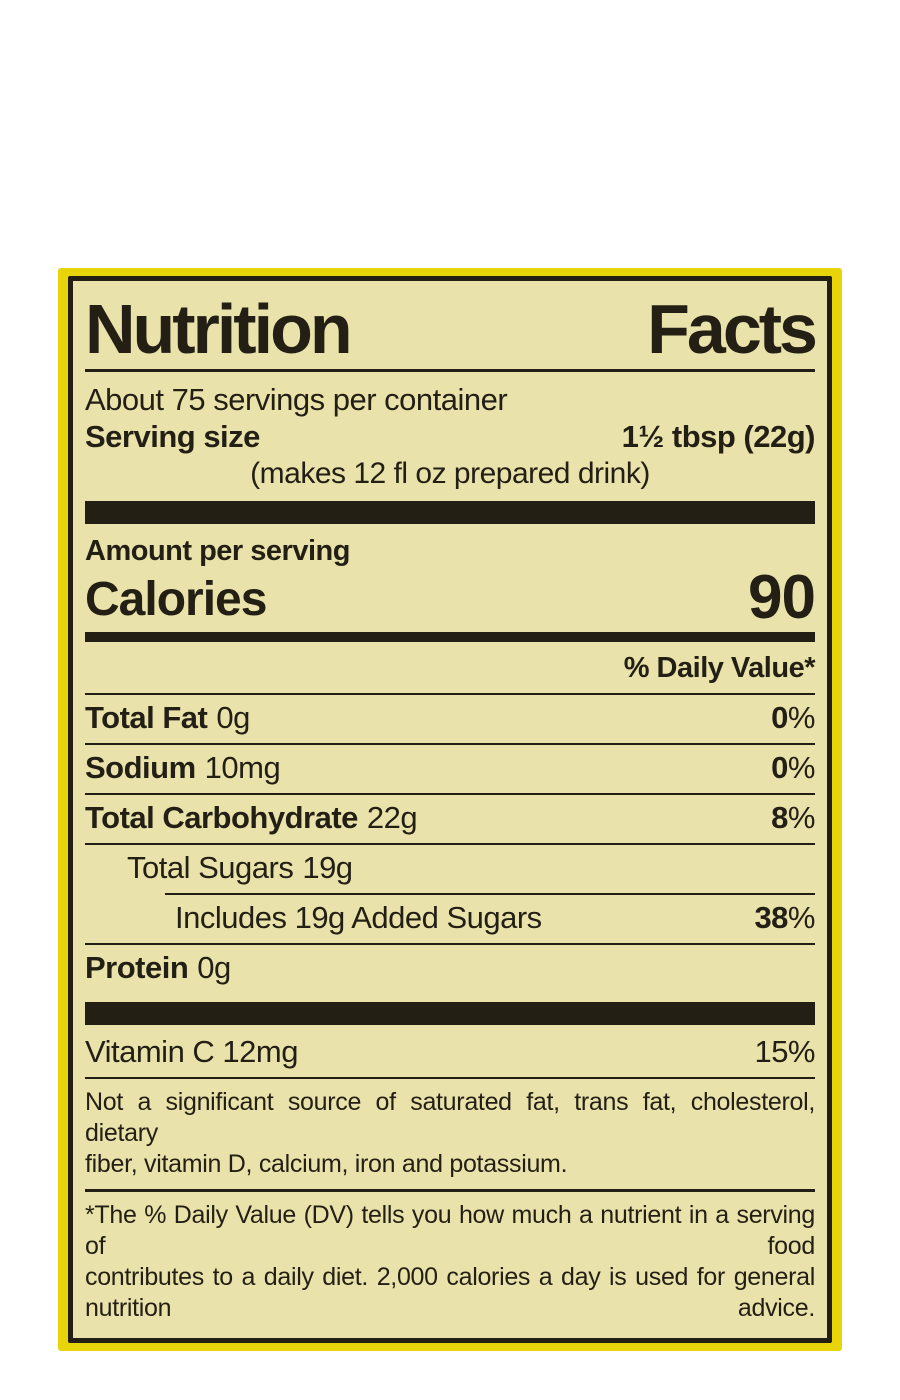  What do you see at coordinates (450, 437) in the screenshot?
I see `serving-size-row: Serving size 1½ tbsp (22g)` at bounding box center [450, 437].